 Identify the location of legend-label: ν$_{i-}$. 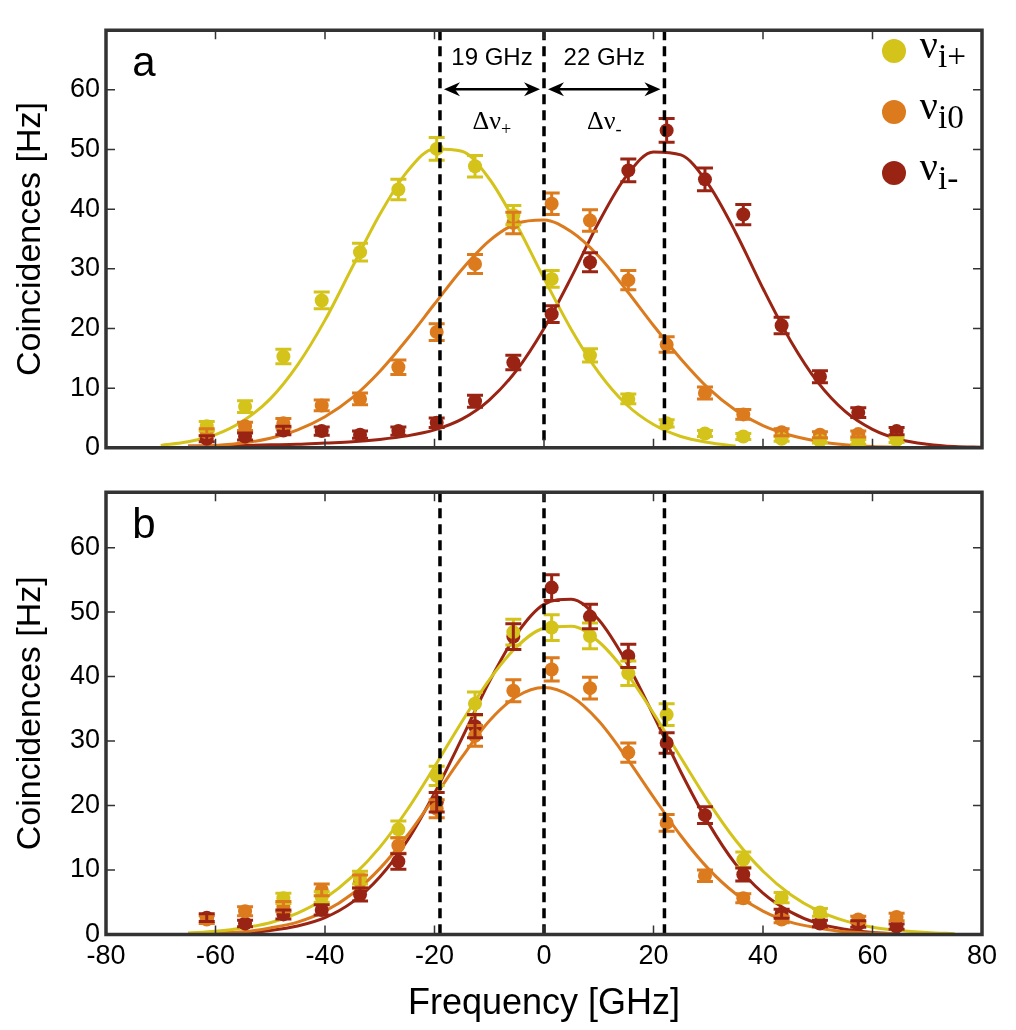
(939, 170).